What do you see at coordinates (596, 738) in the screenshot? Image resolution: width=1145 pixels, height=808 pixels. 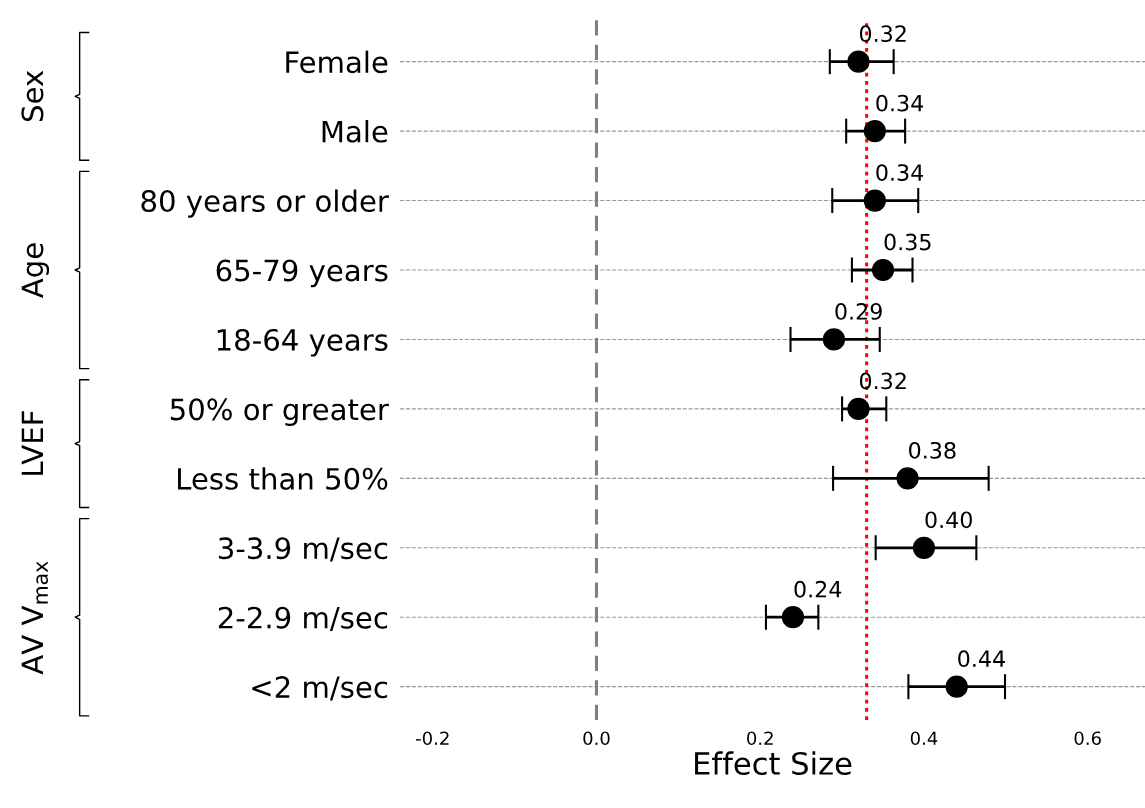 I see `x-tick-label: 0.0` at bounding box center [596, 738].